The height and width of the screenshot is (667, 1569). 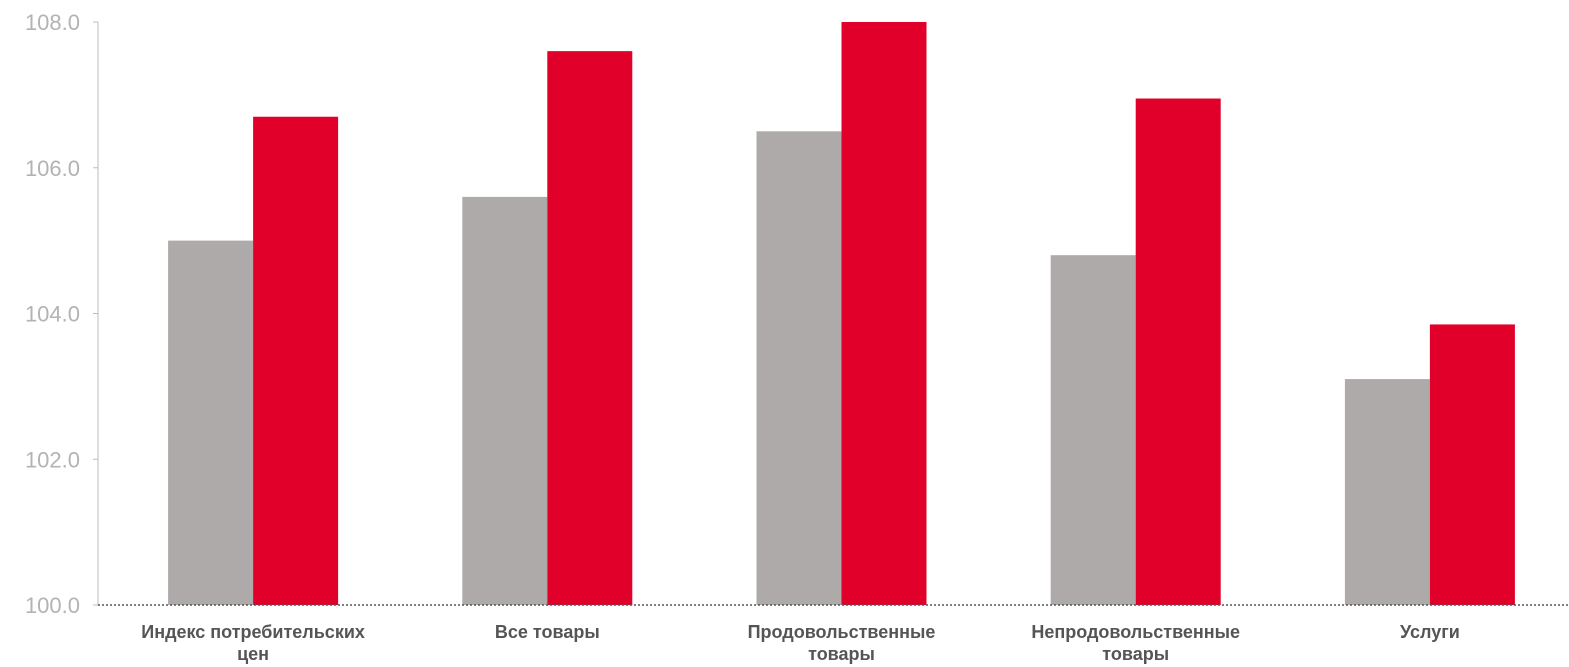 I want to click on x-category-label-line: Все товары, so click(x=547, y=632).